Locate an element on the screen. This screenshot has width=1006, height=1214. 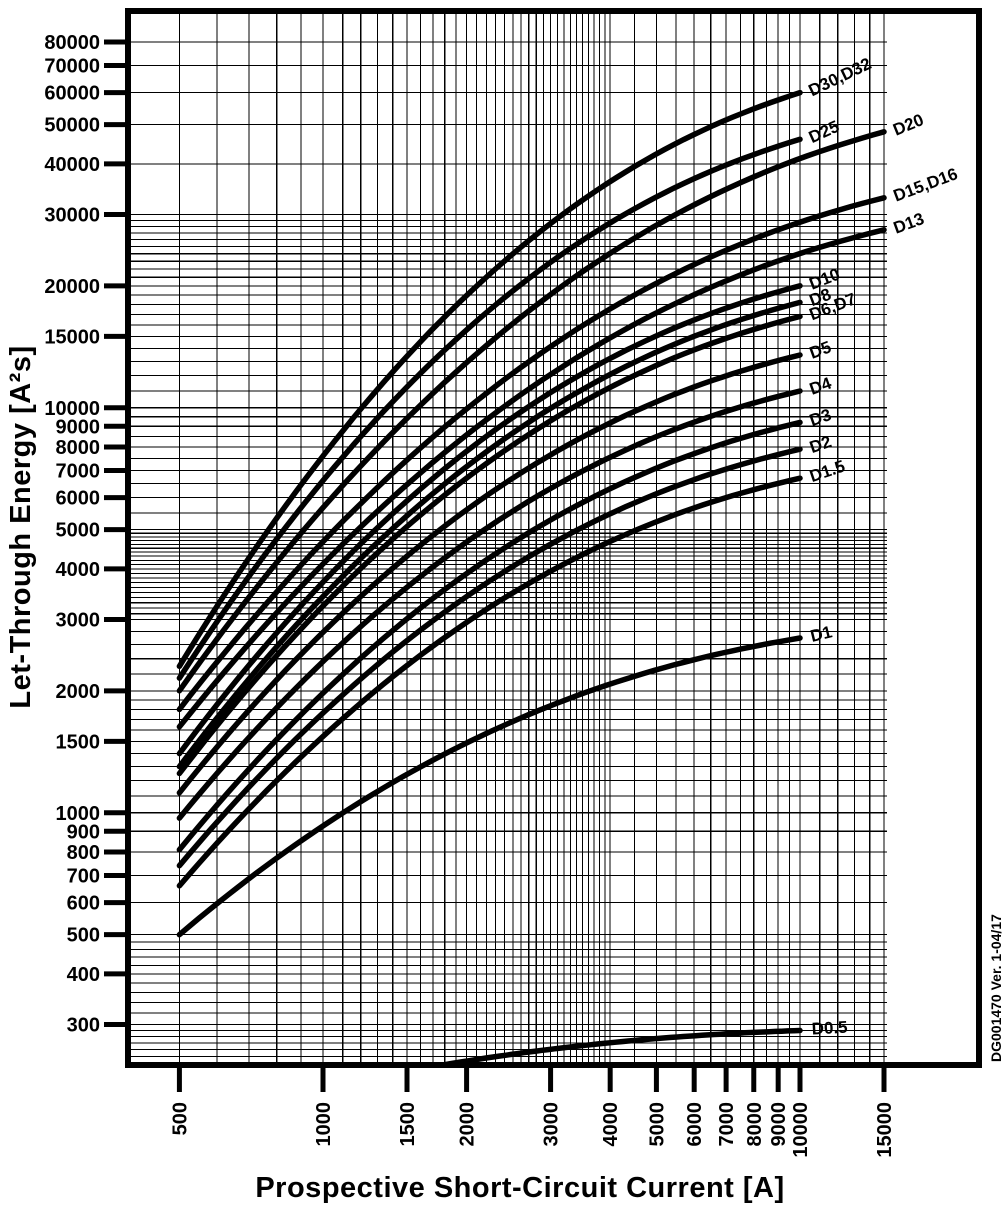
x-tick-label: 7000 is located at coordinates (727, 1124).